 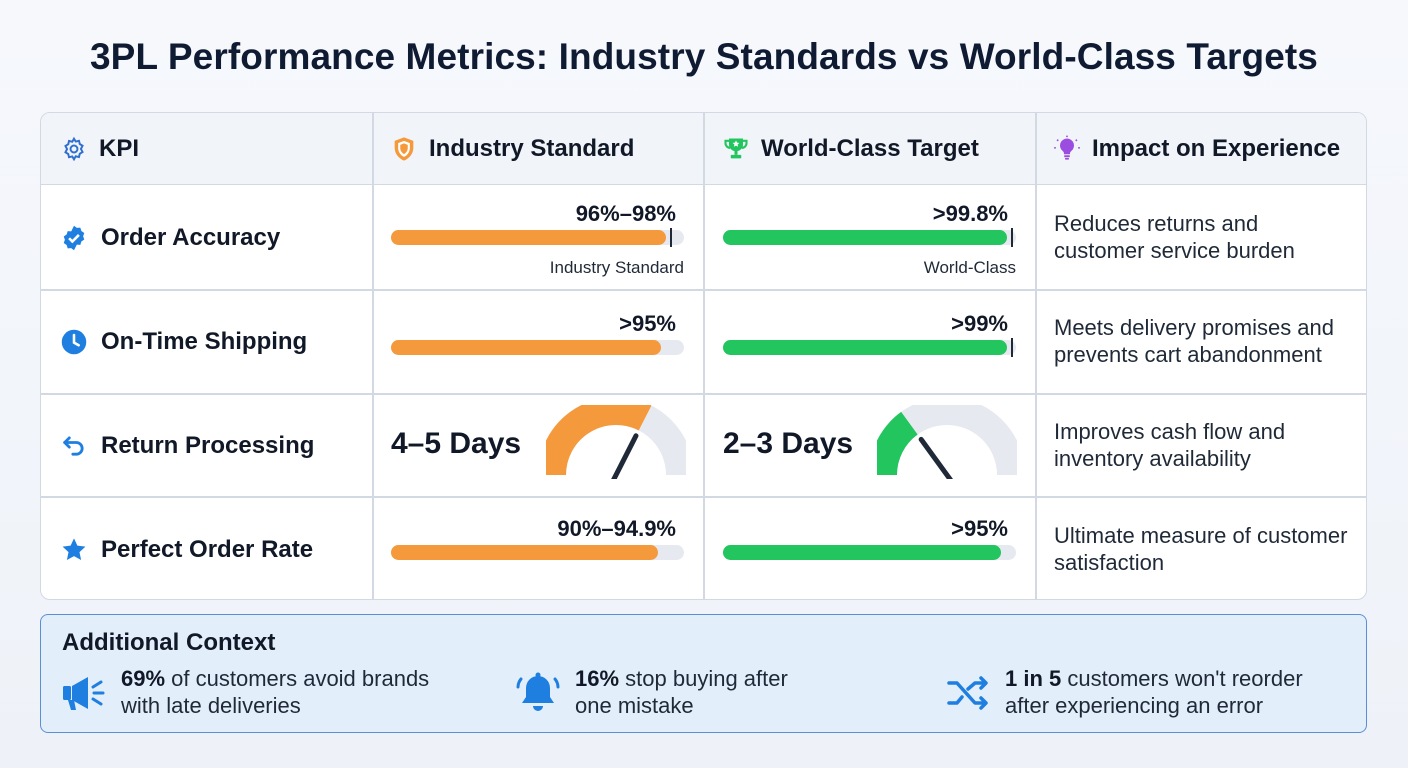 I want to click on megaphone-icon, so click(x=84, y=693).